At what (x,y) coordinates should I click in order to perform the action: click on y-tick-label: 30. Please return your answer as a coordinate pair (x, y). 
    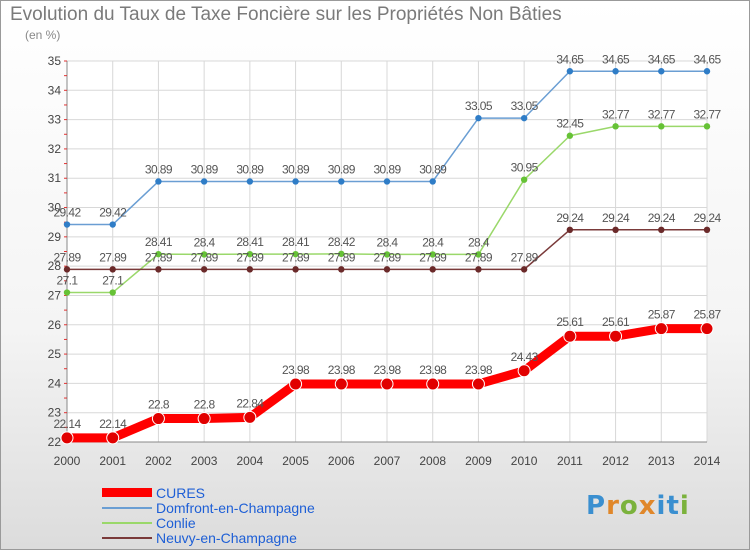
    Looking at the image, I should click on (55, 208).